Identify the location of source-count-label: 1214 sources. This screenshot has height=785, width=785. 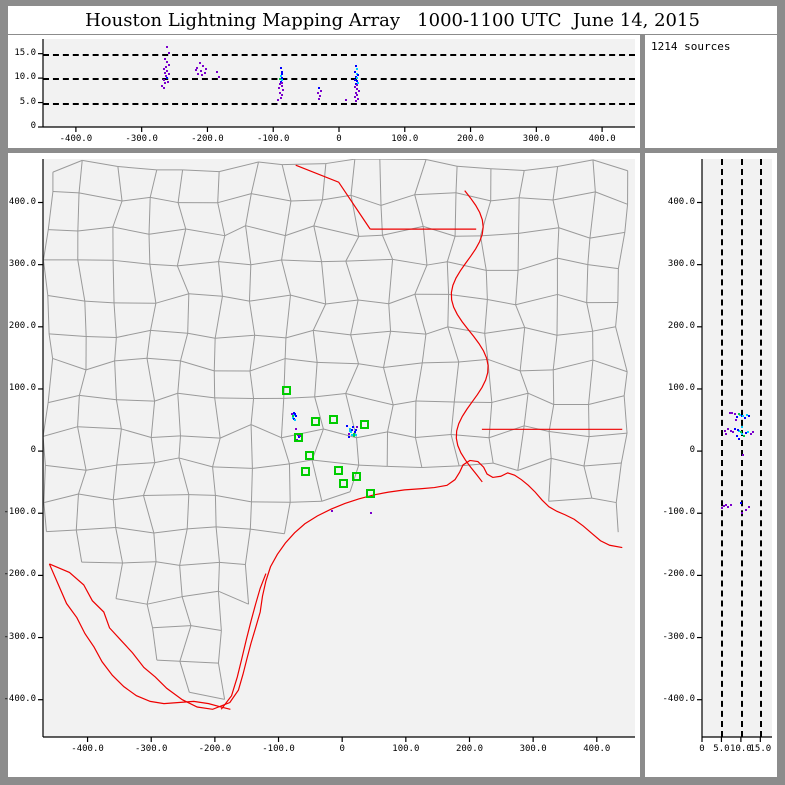
(691, 46).